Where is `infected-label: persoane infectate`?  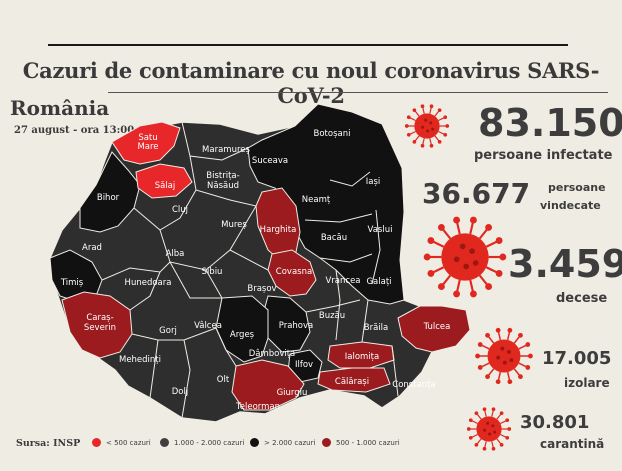
infected-label: persoane infectate is located at coordinates (543, 155).